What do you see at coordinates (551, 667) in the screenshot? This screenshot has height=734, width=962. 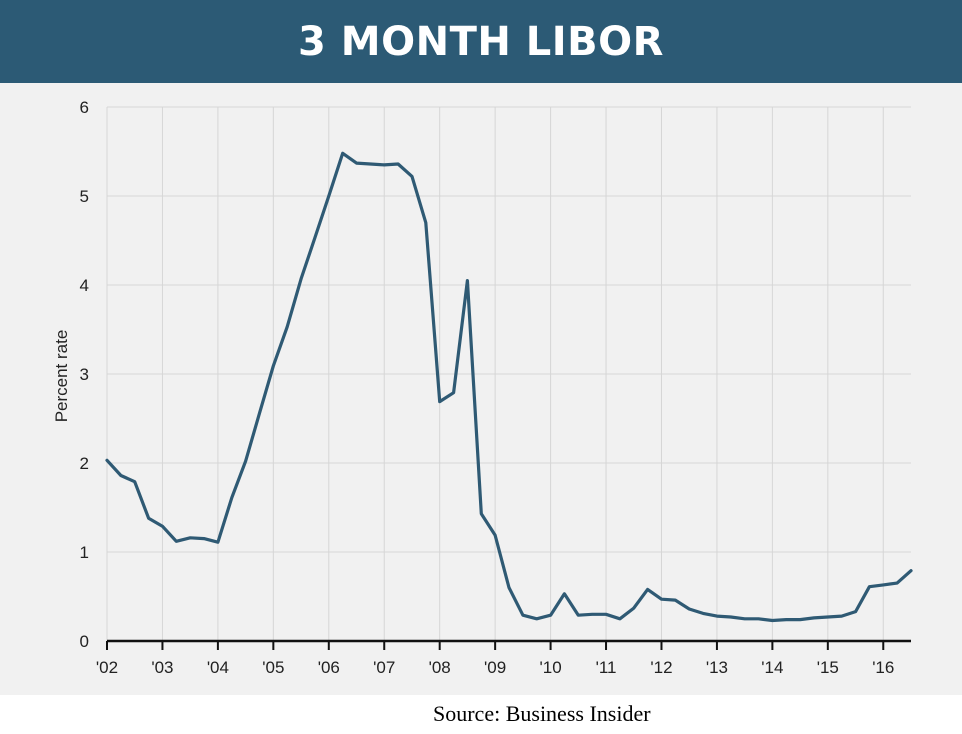 I see `x-tick-label: '10` at bounding box center [551, 667].